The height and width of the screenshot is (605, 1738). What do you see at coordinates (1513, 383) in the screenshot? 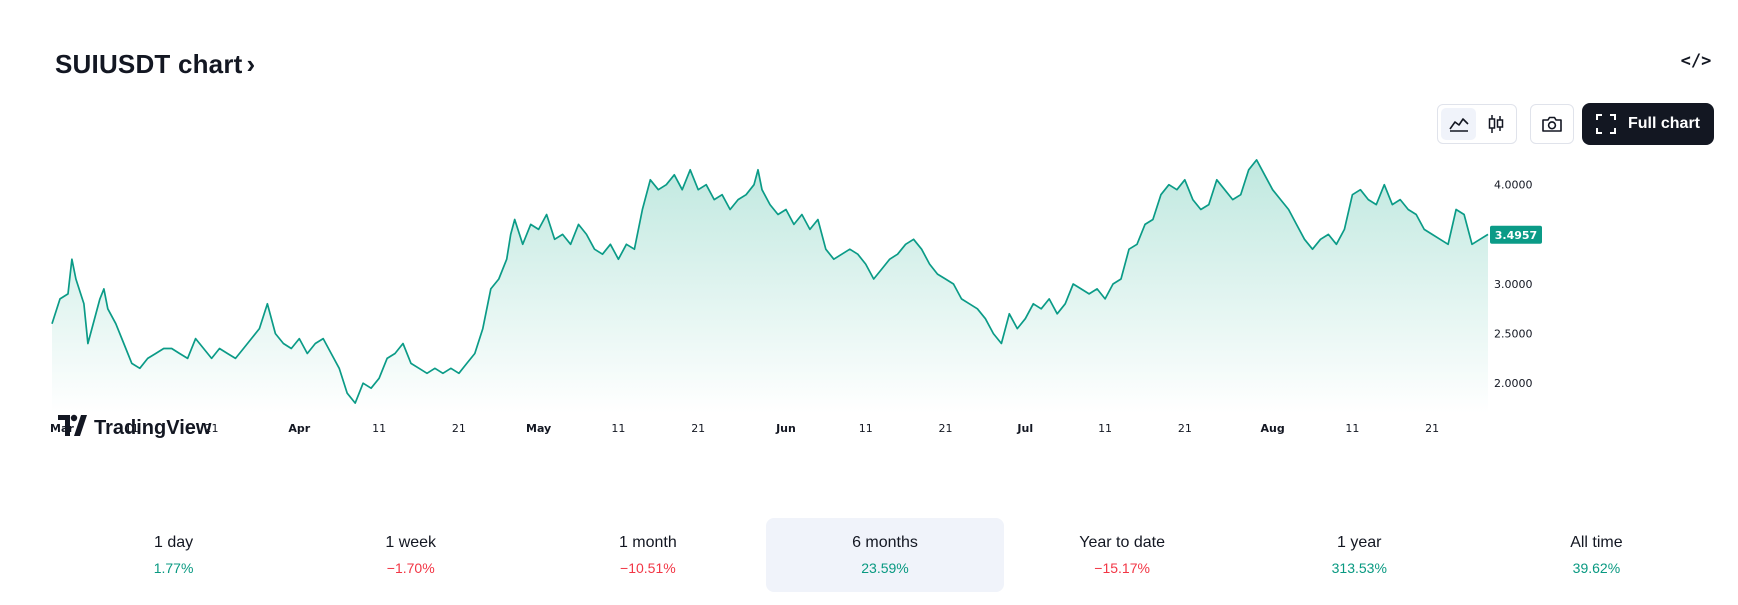
I see `y-tick-label: 2.0000` at bounding box center [1513, 383].